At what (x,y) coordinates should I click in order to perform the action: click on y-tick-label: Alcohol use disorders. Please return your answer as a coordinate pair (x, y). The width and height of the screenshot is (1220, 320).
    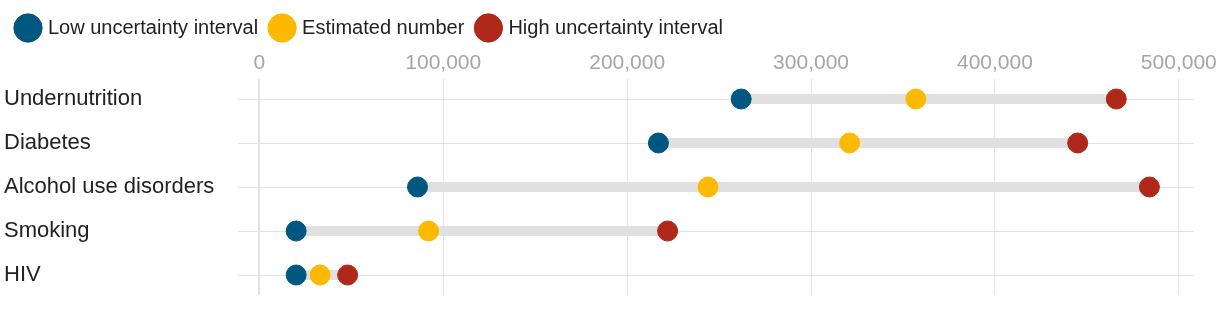
    Looking at the image, I should click on (109, 186).